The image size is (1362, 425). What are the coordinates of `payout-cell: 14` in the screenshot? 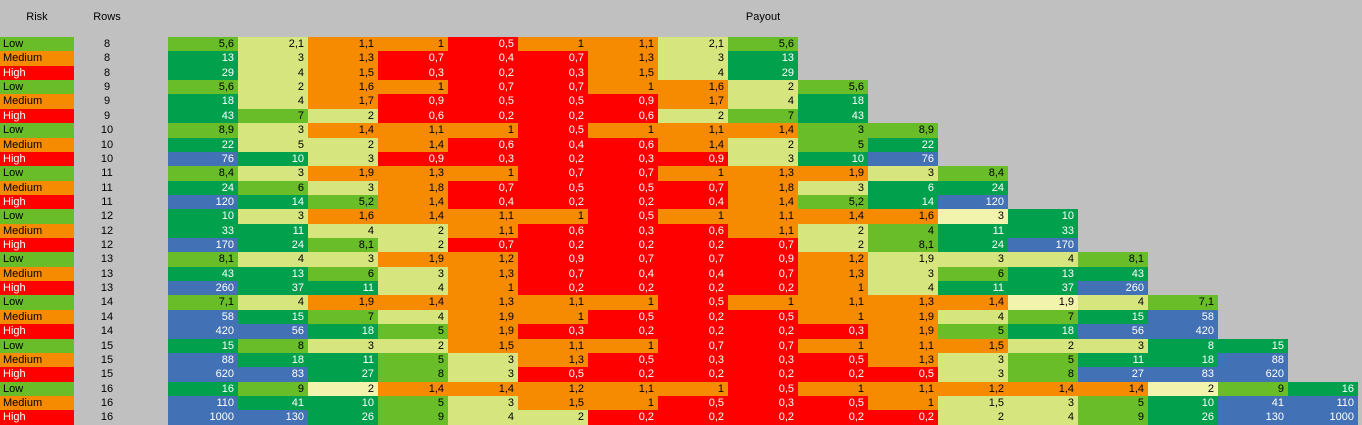 It's located at (273, 202).